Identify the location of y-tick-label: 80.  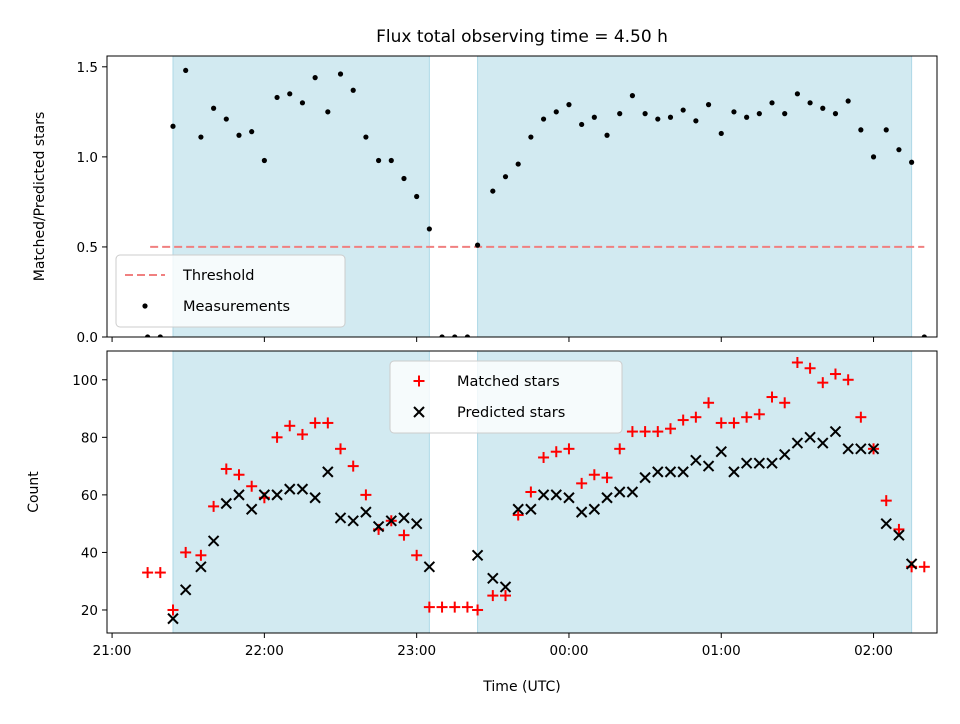
(89, 438).